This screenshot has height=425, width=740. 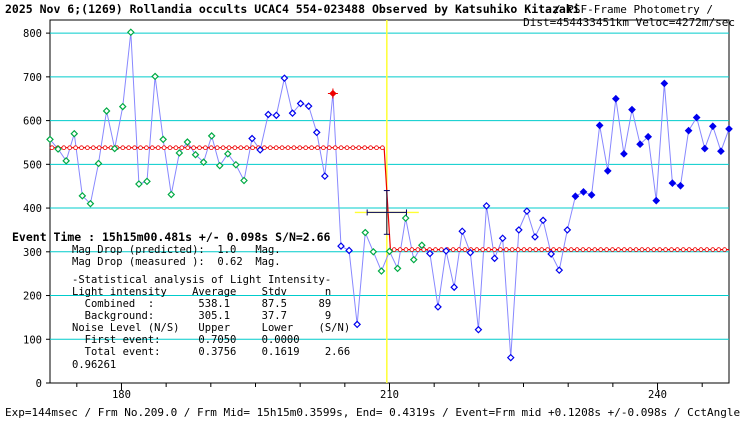 I want to click on noise-header: Noise Level (N/S) Upper Lower (S/N), so click(x=211, y=328).